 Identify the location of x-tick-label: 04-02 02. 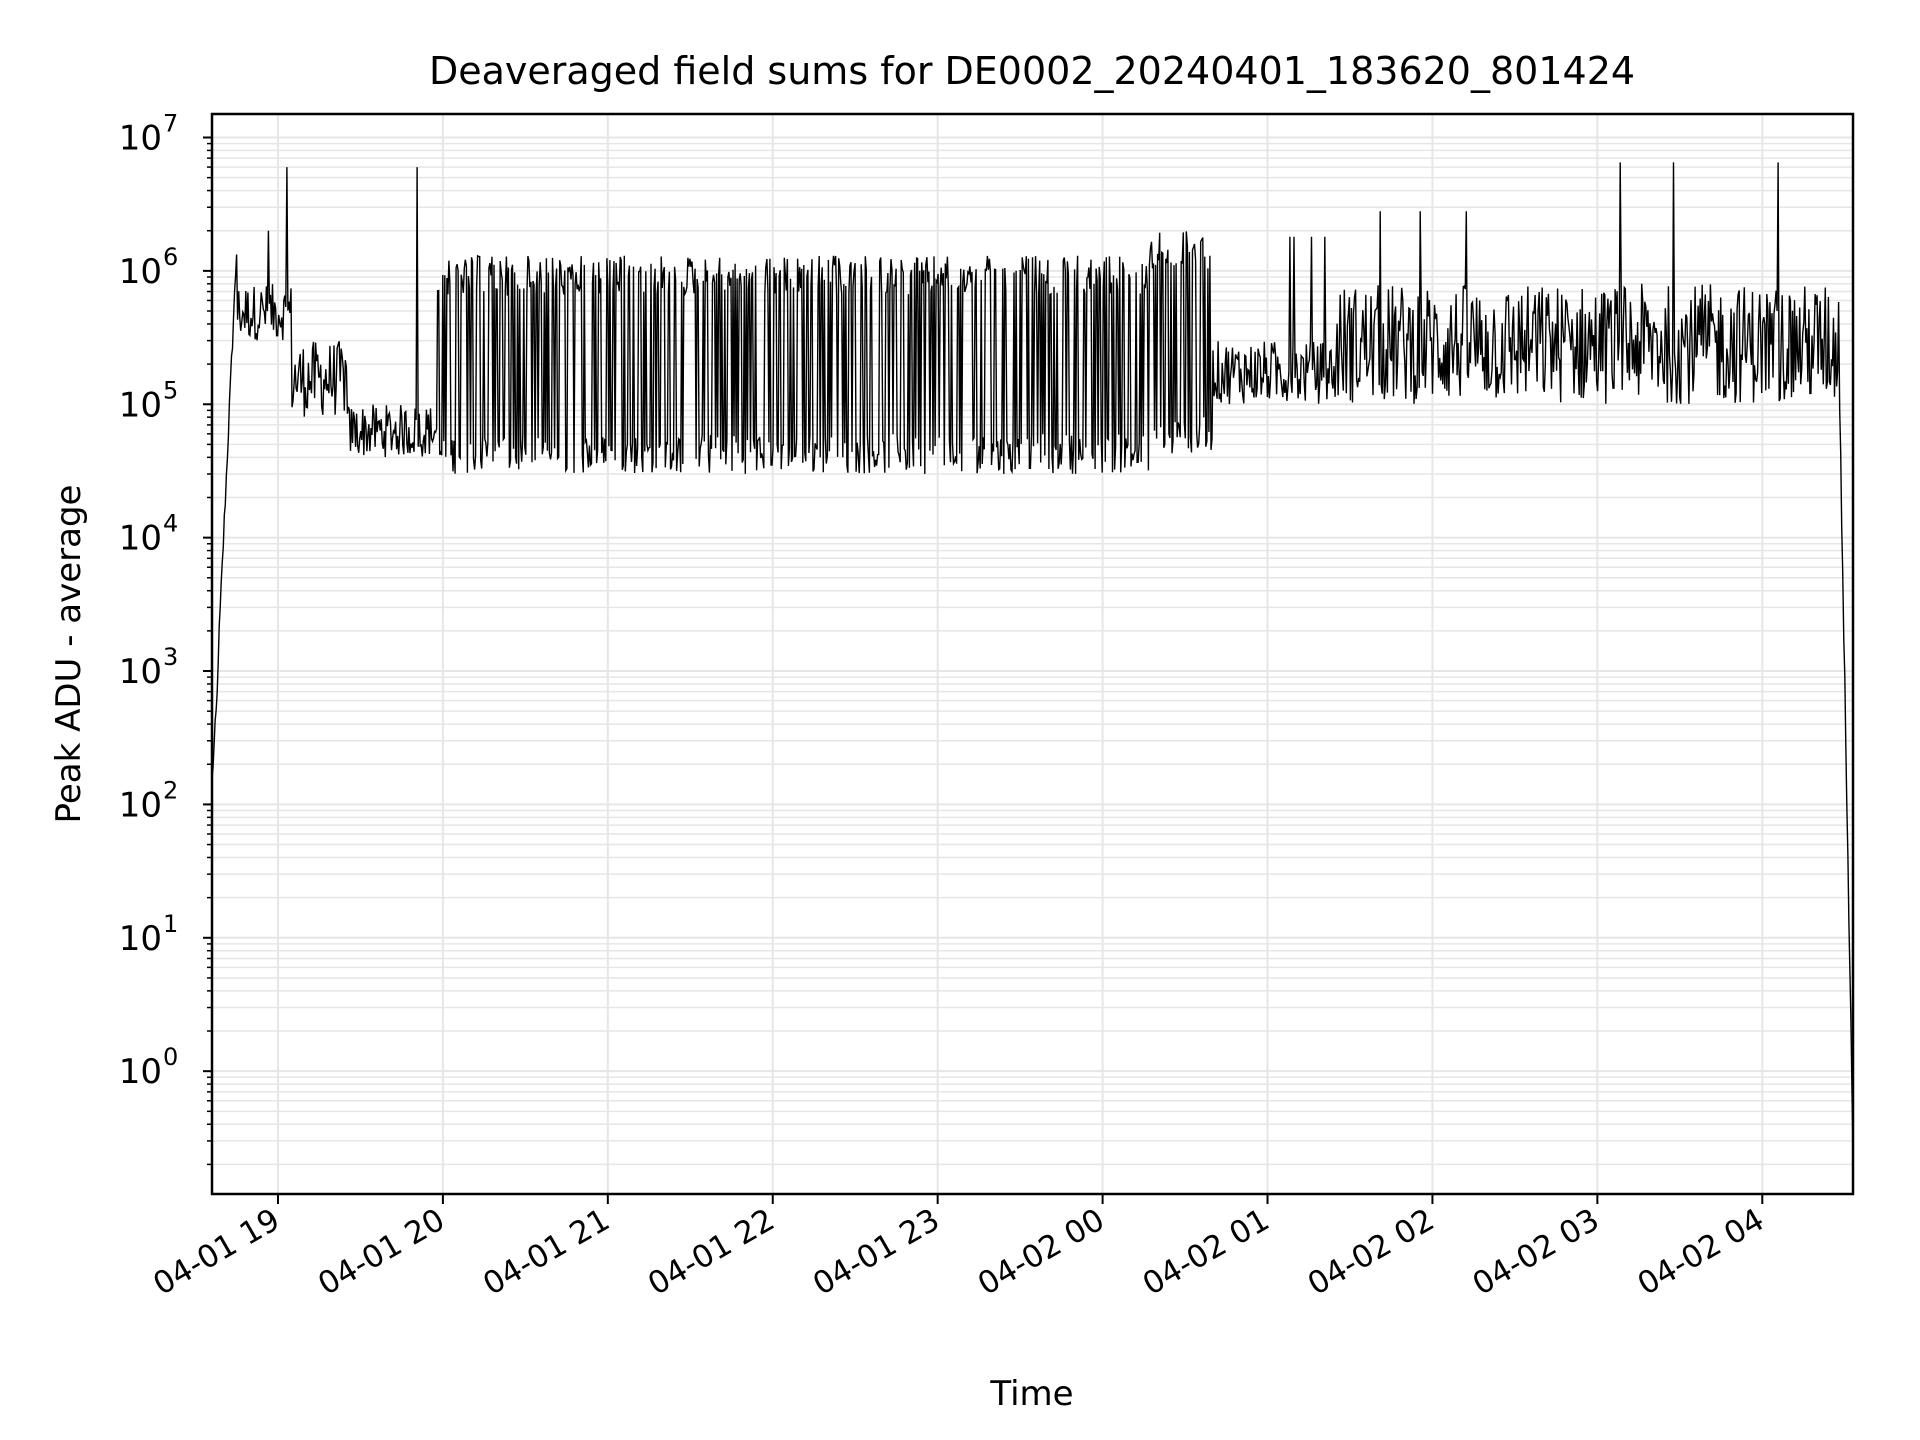
(1371, 1252).